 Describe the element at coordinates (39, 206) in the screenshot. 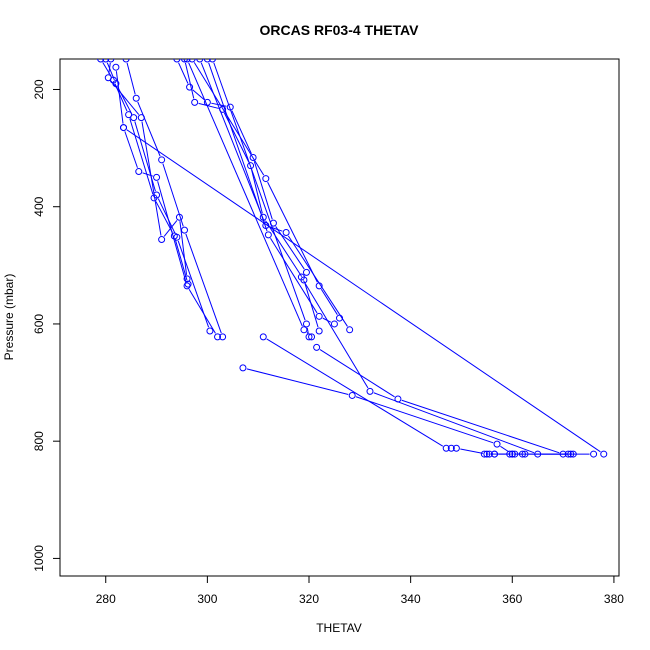

I see `y-tick-label: 400` at that location.